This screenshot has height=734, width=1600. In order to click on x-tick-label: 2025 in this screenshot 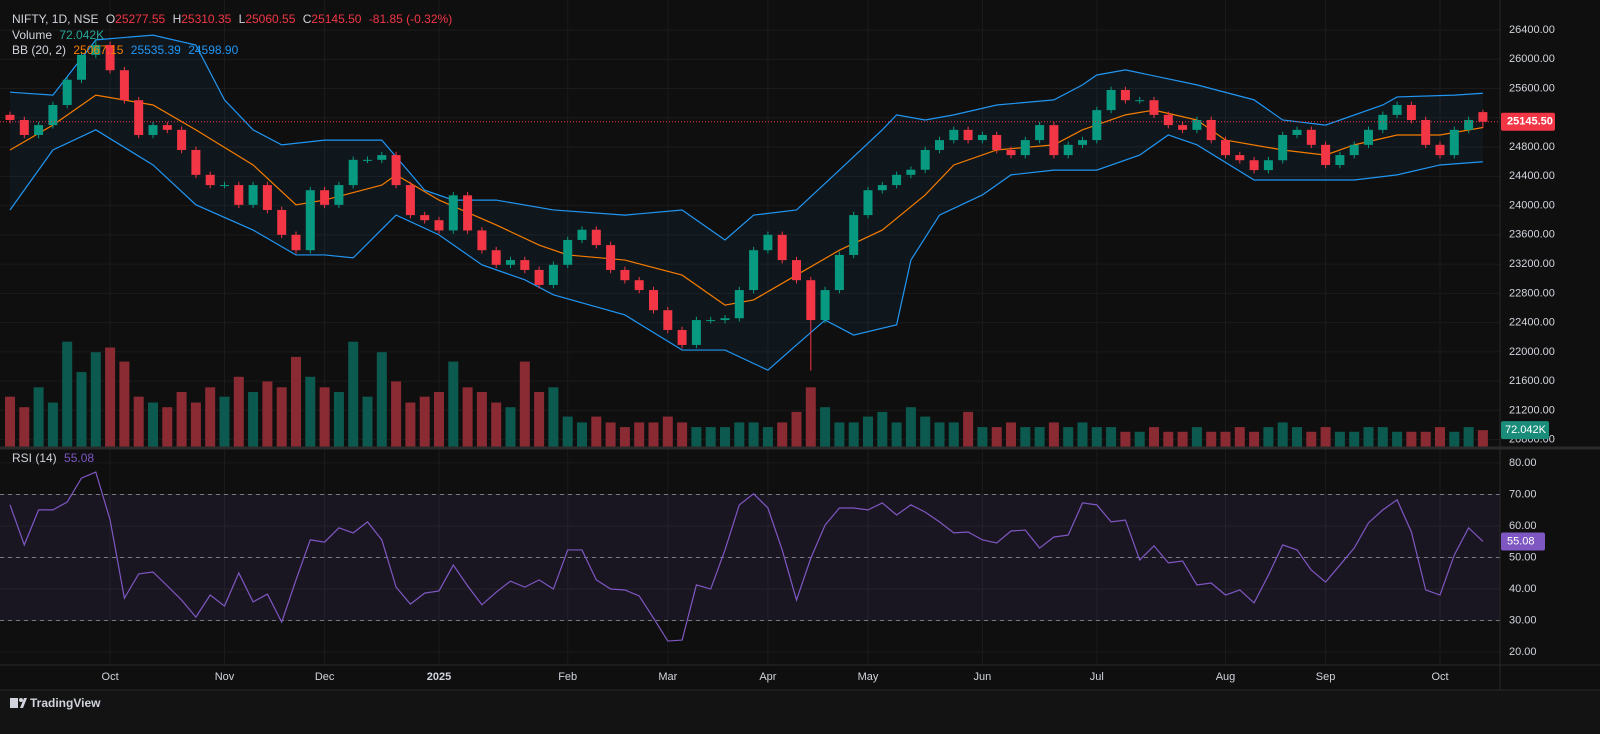, I will do `click(439, 677)`.